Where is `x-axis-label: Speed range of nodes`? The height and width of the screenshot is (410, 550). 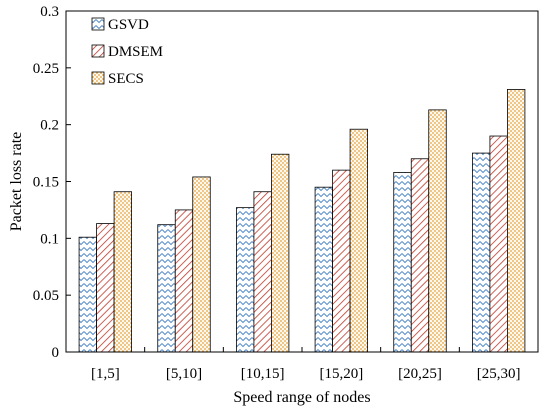
x-axis-label: Speed range of nodes is located at coordinates (301, 397).